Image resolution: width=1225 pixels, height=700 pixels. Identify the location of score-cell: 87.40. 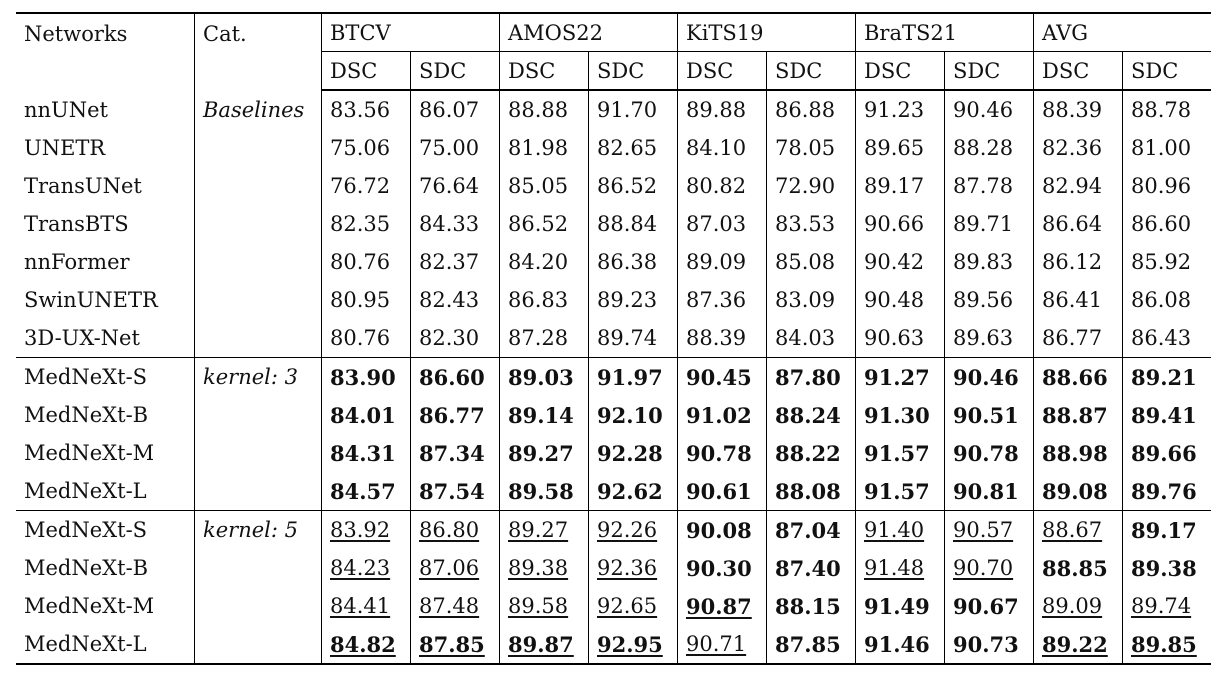
(811, 568).